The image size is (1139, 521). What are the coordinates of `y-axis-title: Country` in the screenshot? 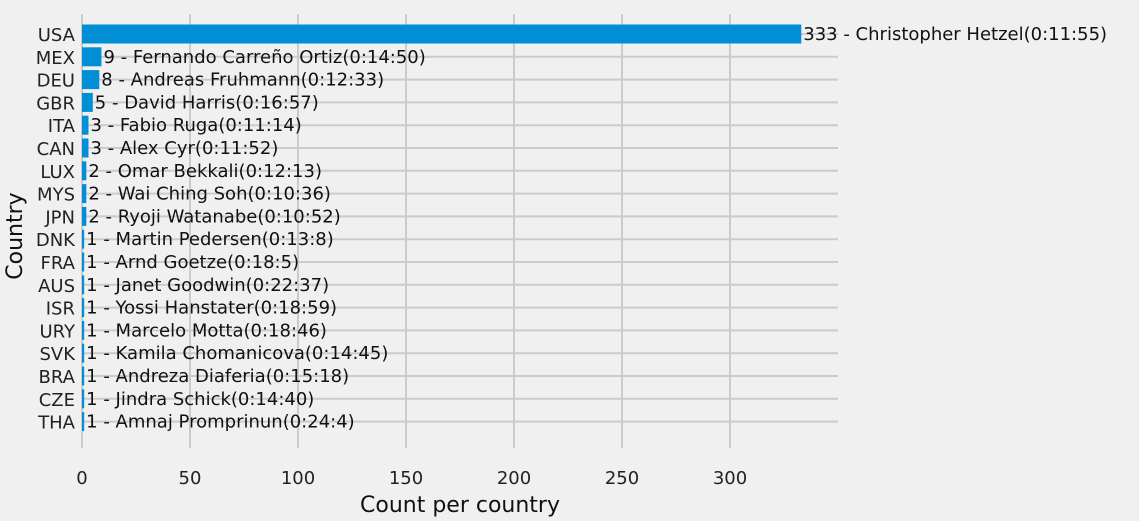 It's located at (15, 235).